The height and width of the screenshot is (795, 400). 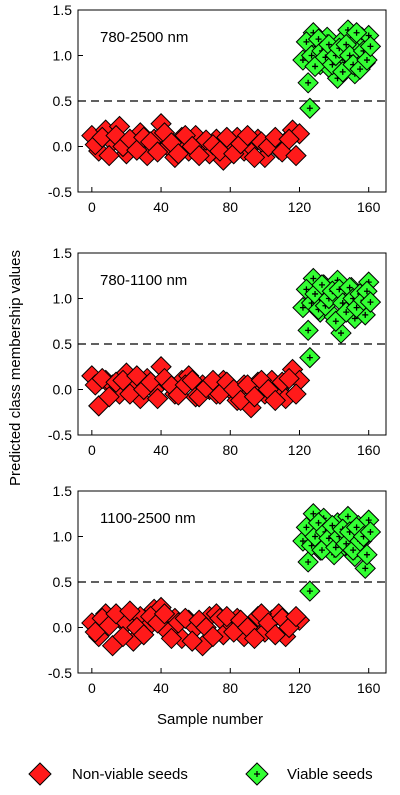 I want to click on legend-marker-nonviable, so click(x=40, y=774).